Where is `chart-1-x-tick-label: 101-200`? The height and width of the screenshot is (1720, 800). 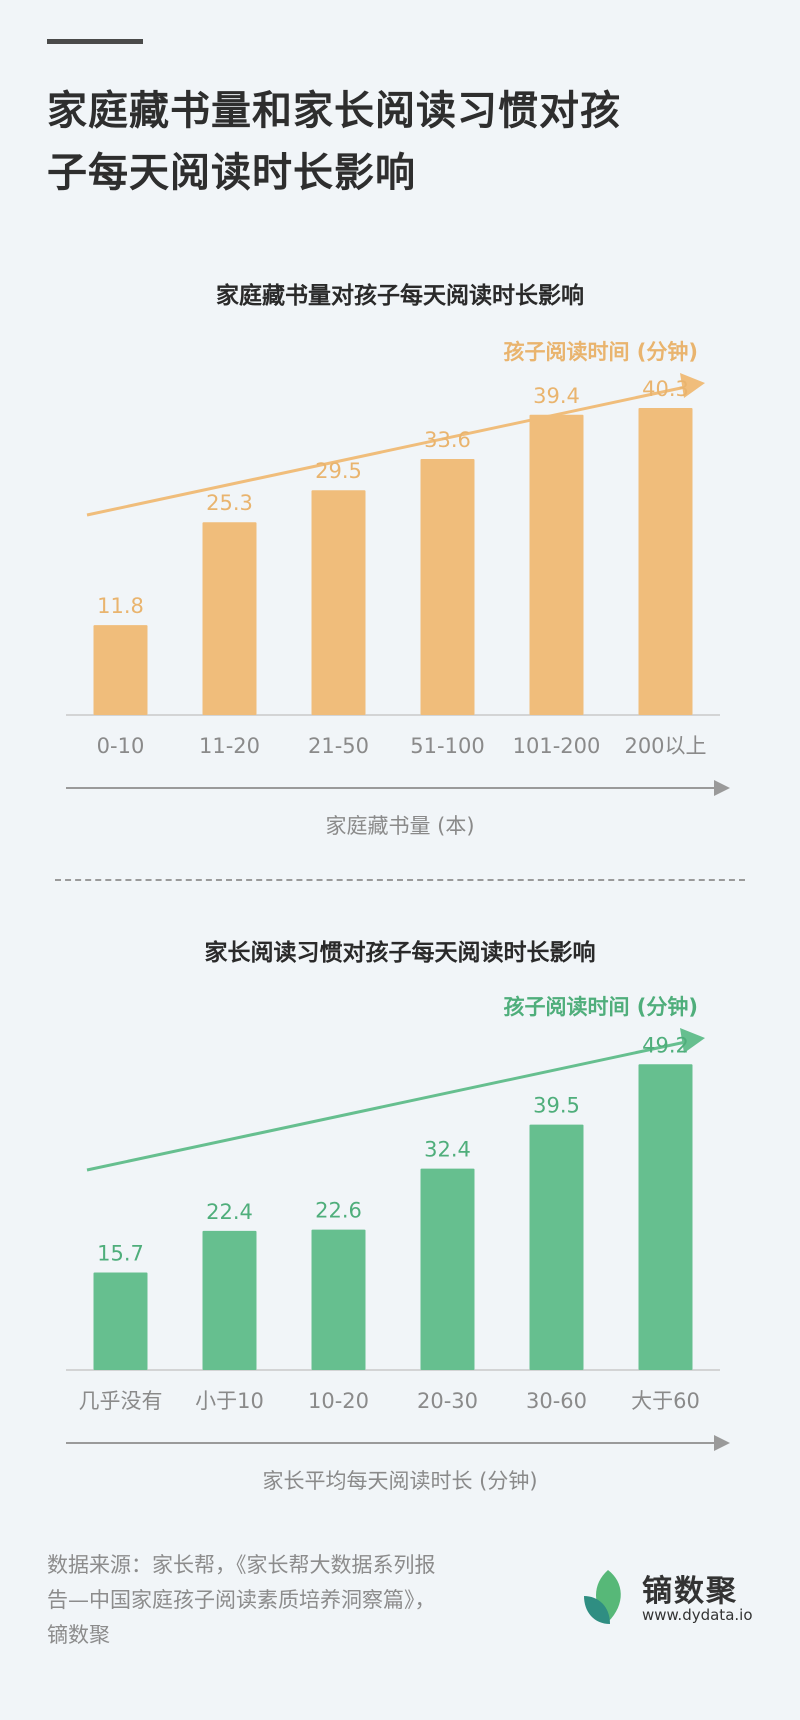
chart-1-x-tick-label: 101-200 is located at coordinates (557, 746).